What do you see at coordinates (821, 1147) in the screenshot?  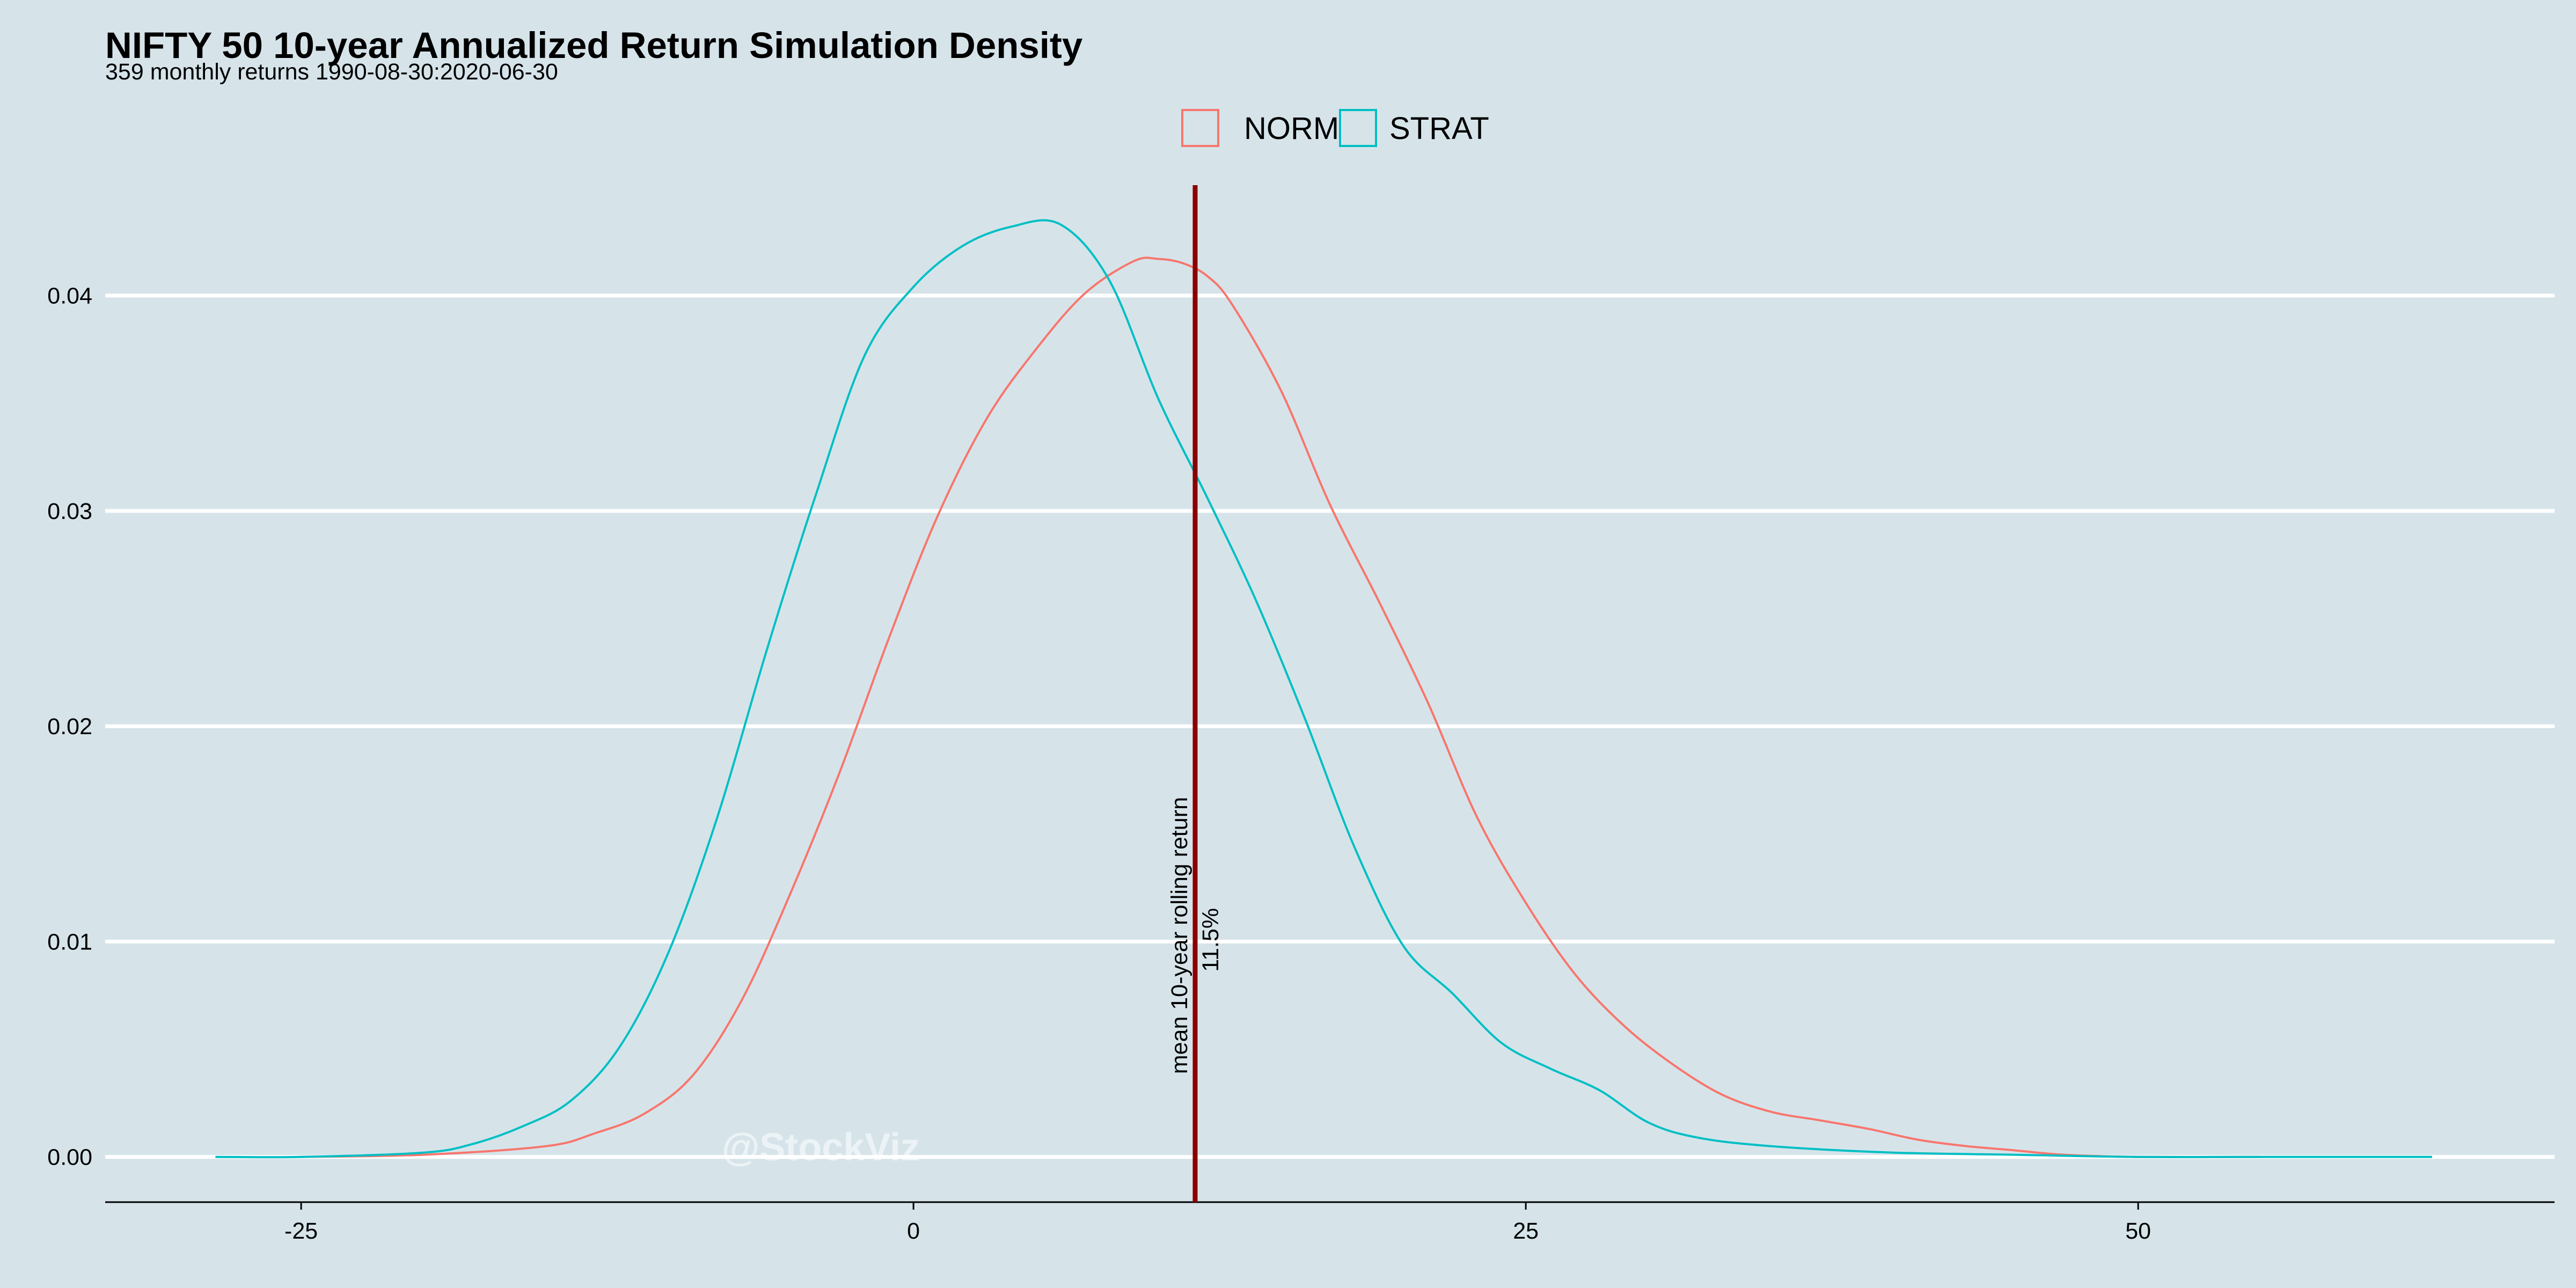 I see `watermark: @StockViz` at bounding box center [821, 1147].